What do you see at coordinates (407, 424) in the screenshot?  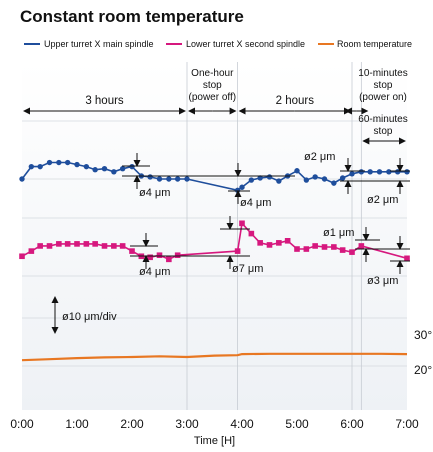 I see `x-tick-label: 7:00` at bounding box center [407, 424].